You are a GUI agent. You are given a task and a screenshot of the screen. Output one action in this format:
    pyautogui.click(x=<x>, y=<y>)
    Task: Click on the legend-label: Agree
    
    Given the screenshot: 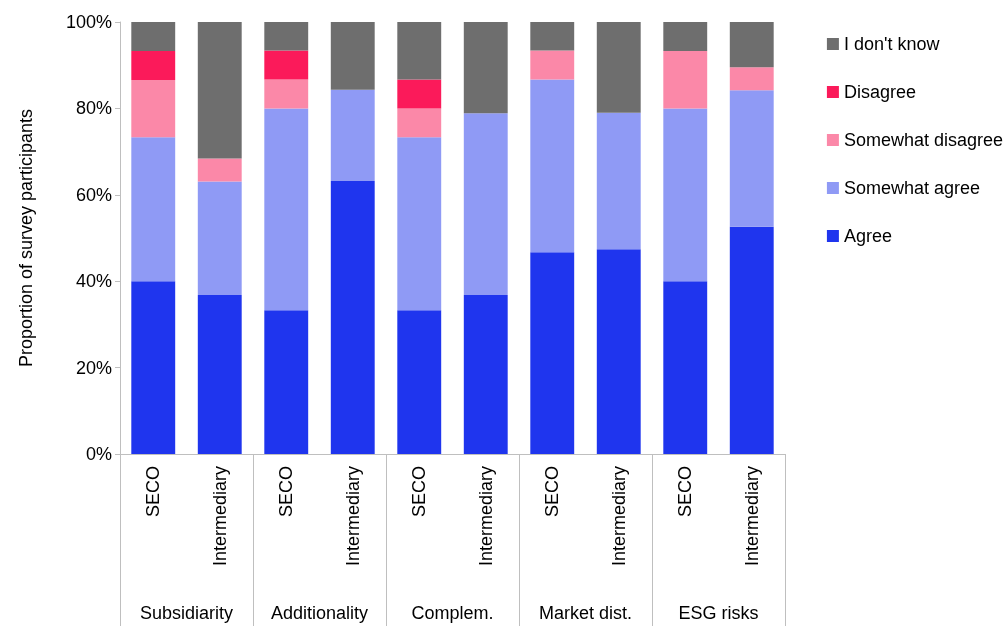 What is the action you would take?
    pyautogui.click(x=867, y=236)
    